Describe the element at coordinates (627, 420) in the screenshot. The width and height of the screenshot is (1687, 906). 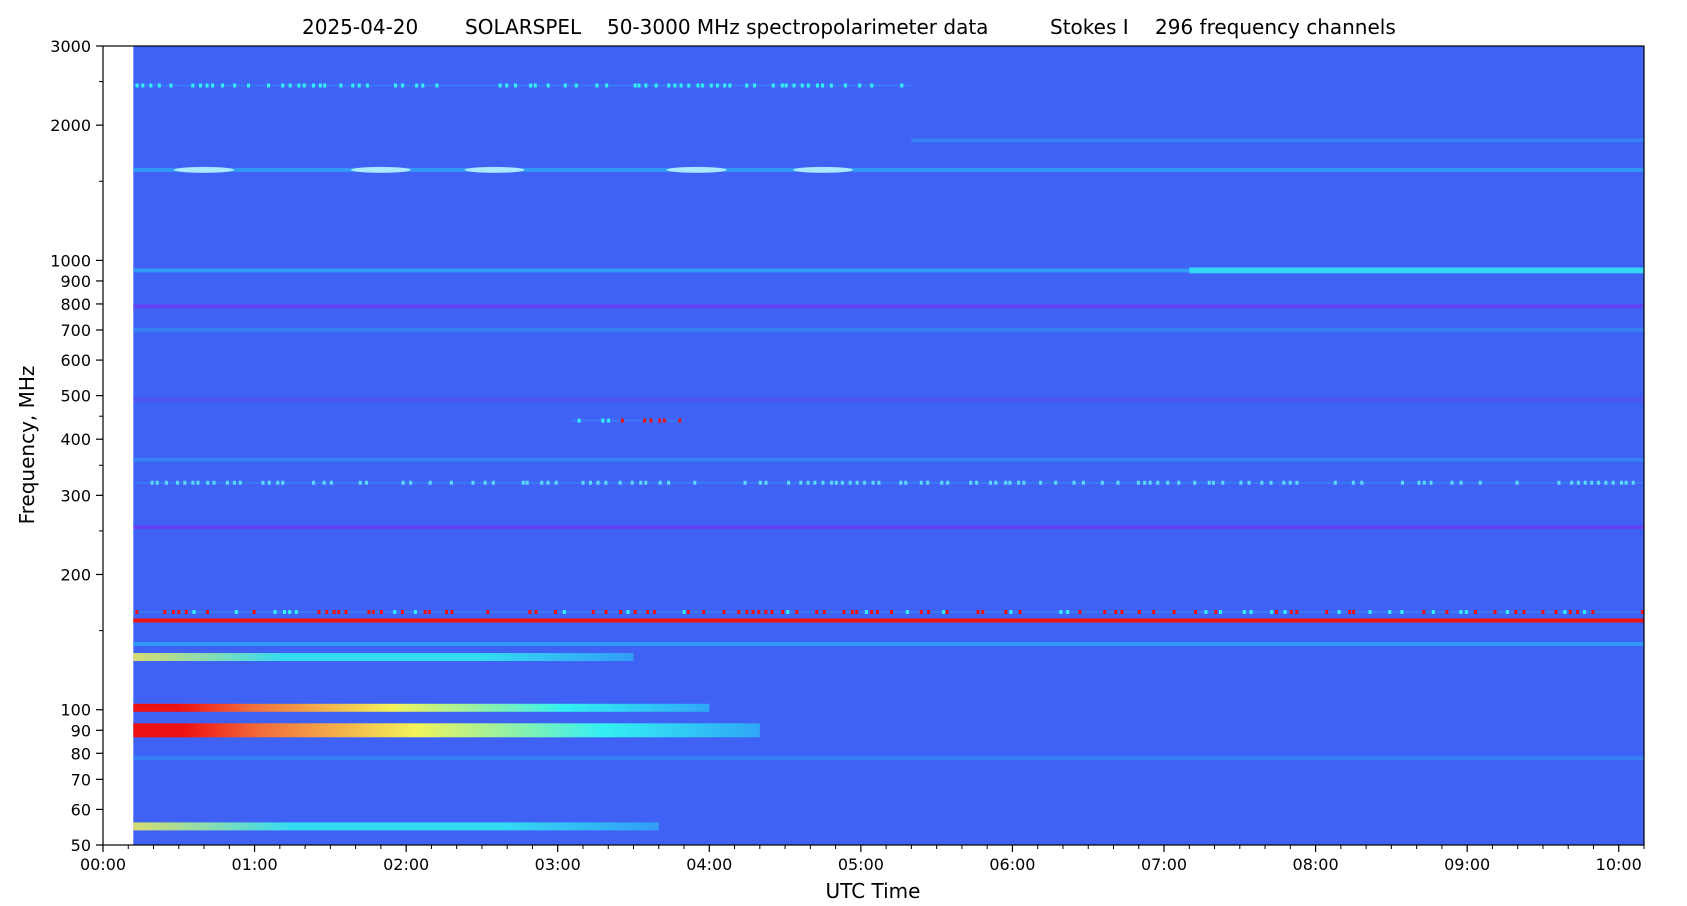
I see `band-440mhz` at that location.